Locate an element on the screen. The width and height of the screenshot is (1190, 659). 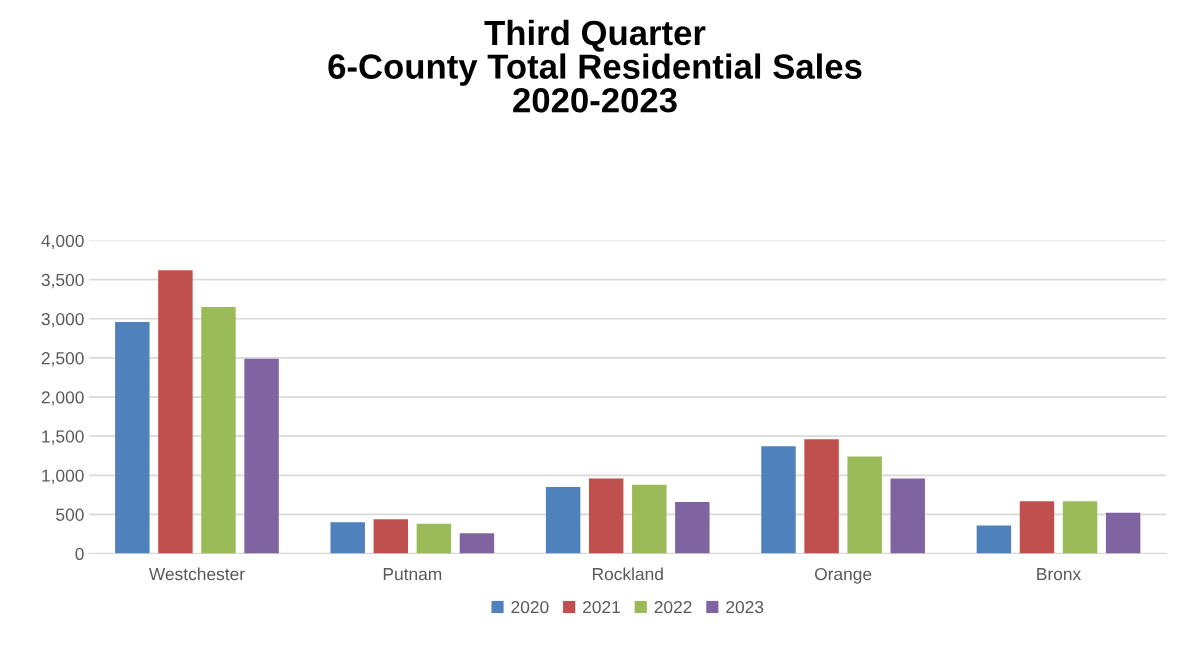
y-tick-label: 4,000 is located at coordinates (62, 242).